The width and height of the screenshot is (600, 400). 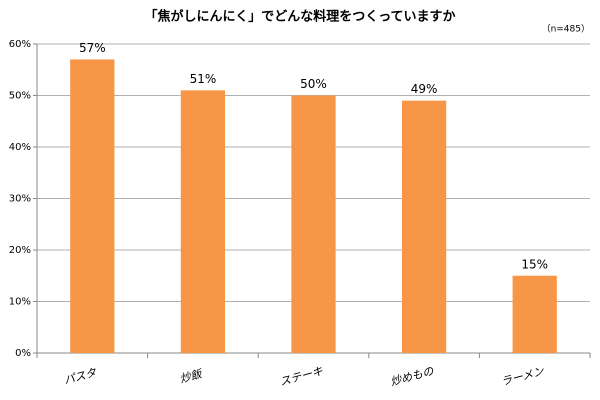 What do you see at coordinates (412, 376) in the screenshot?
I see `x-tick-label: 炒めもの` at bounding box center [412, 376].